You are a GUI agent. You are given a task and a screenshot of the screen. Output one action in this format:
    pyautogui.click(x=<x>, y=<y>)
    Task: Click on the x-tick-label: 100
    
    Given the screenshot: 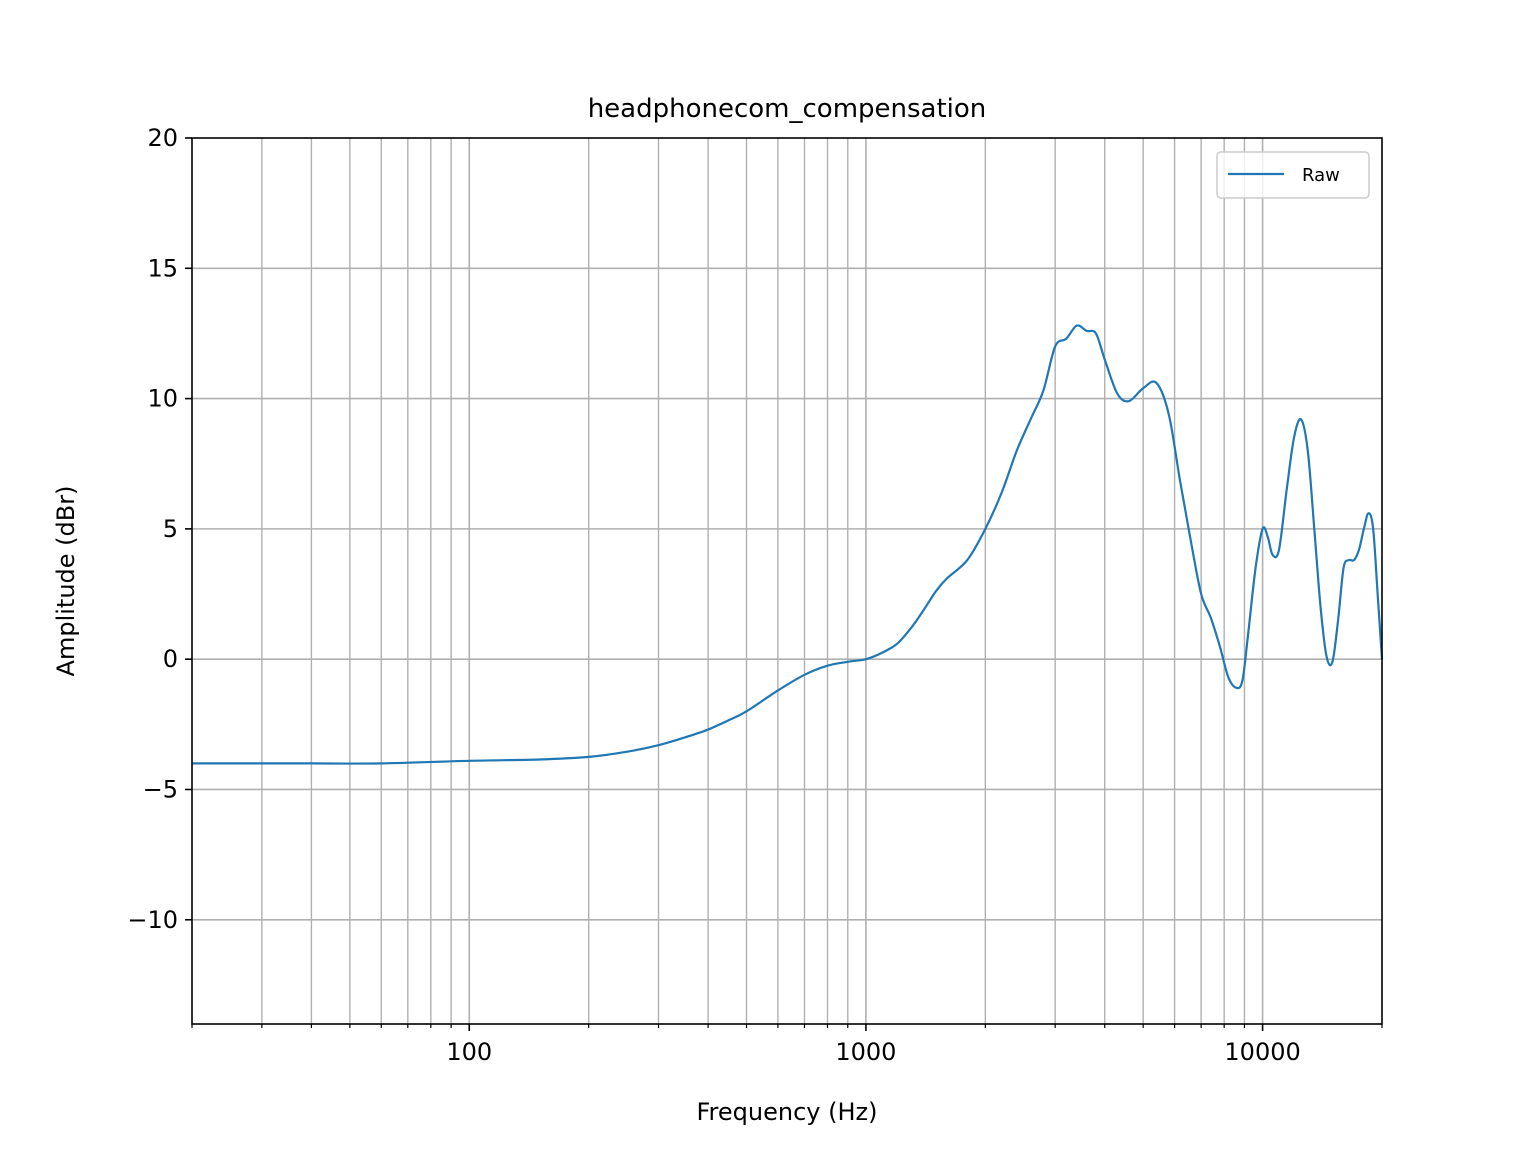 What is the action you would take?
    pyautogui.click(x=469, y=1052)
    